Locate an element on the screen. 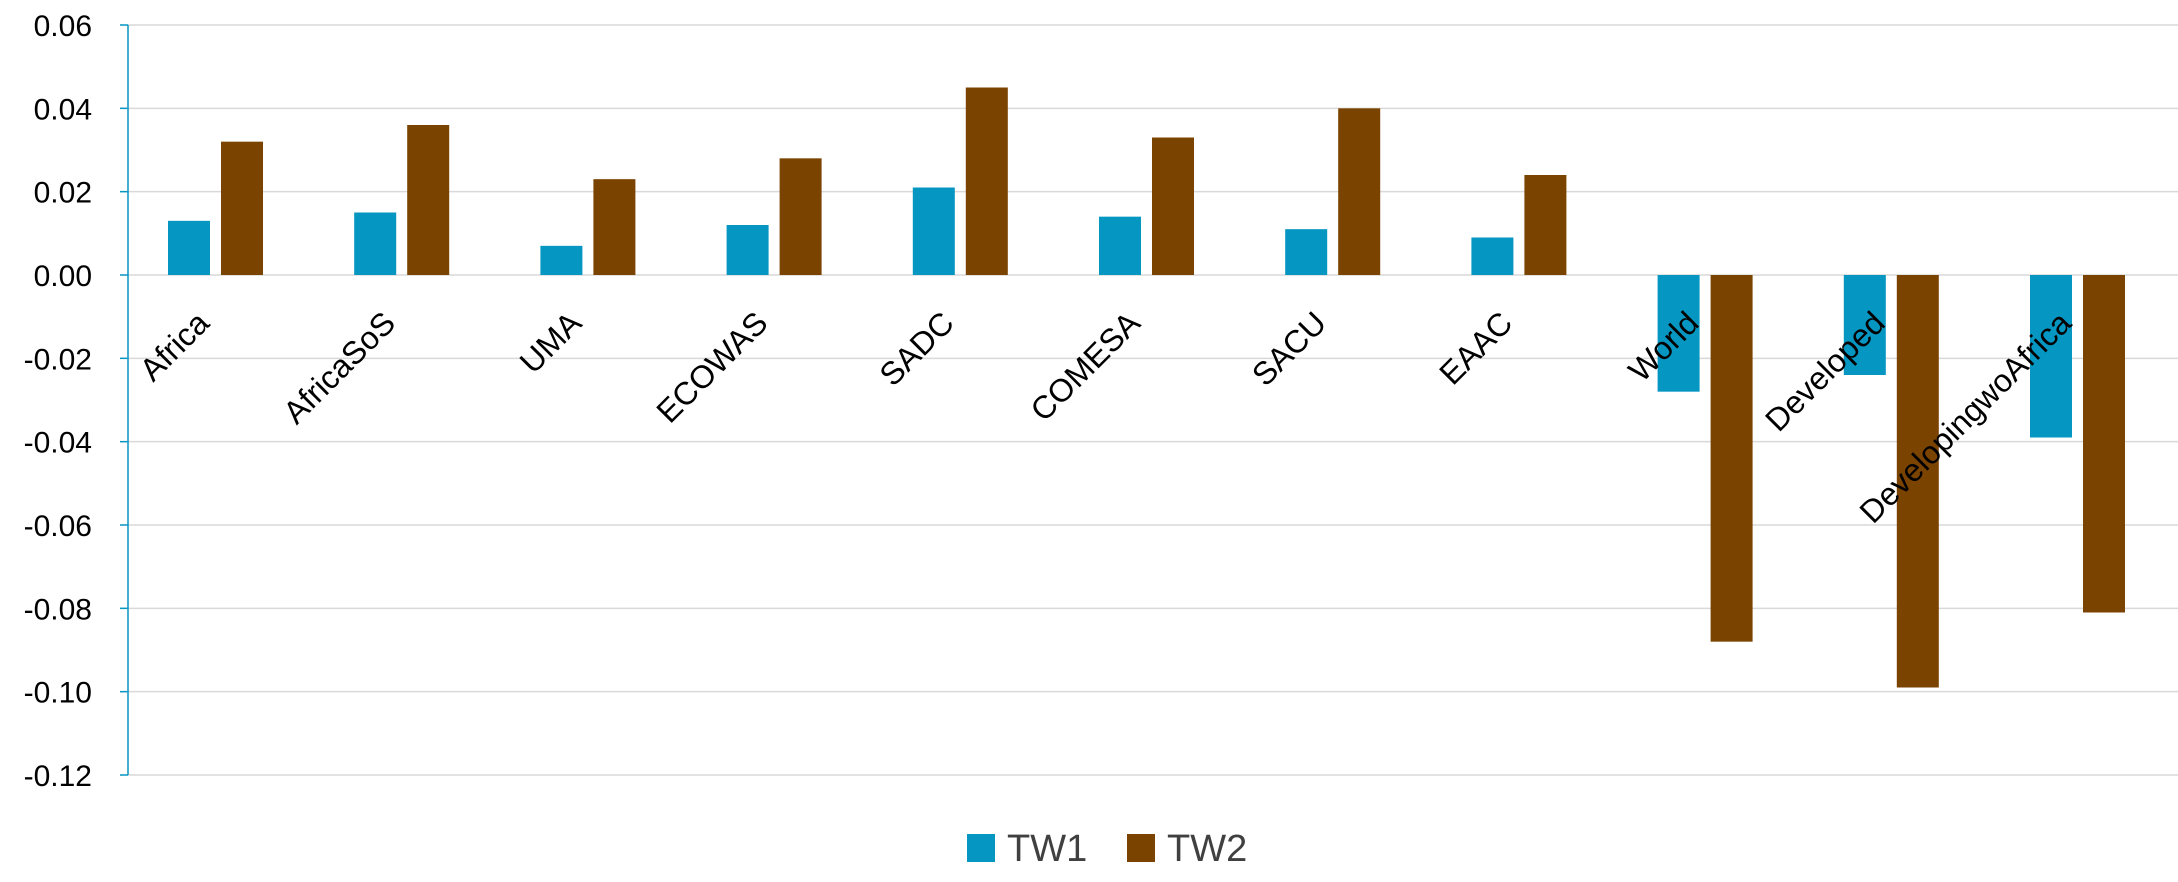 This screenshot has width=2178, height=882. bar-tw1-developingwoafrica is located at coordinates (2051, 356).